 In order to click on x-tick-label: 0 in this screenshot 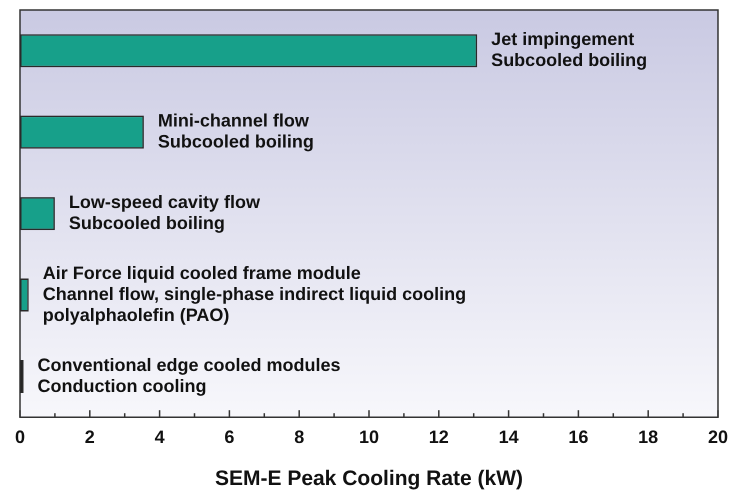, I will do `click(20, 436)`.